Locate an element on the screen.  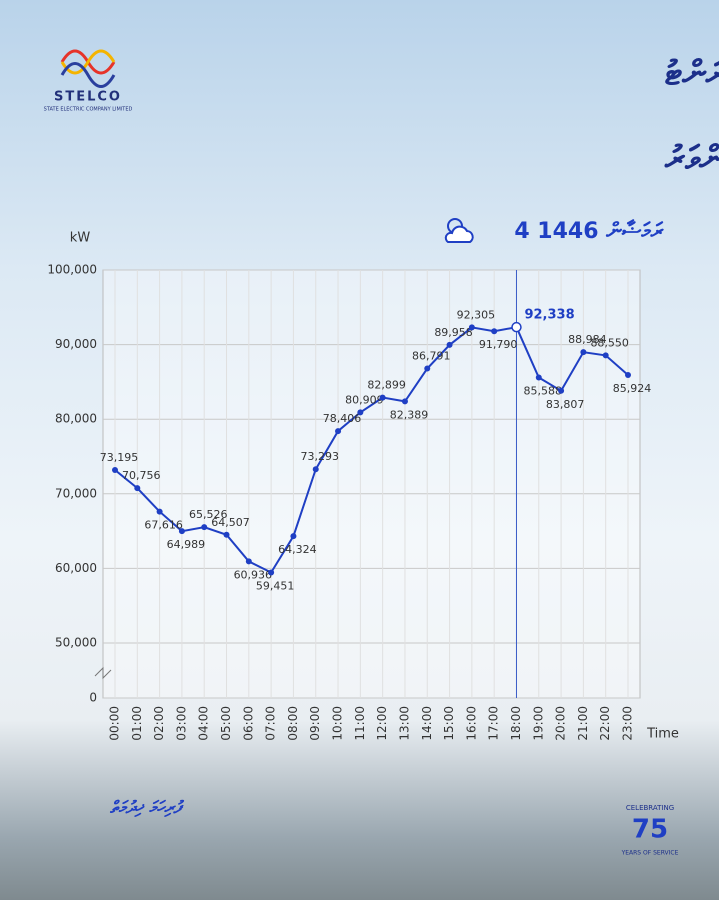
y-tick-label: 100,000 is located at coordinates (72, 270).